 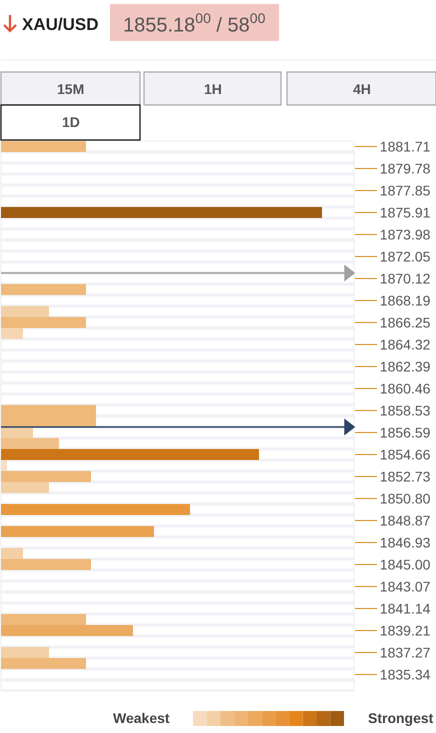 What do you see at coordinates (405, 212) in the screenshot?
I see `y-tick-label: 1875.91` at bounding box center [405, 212].